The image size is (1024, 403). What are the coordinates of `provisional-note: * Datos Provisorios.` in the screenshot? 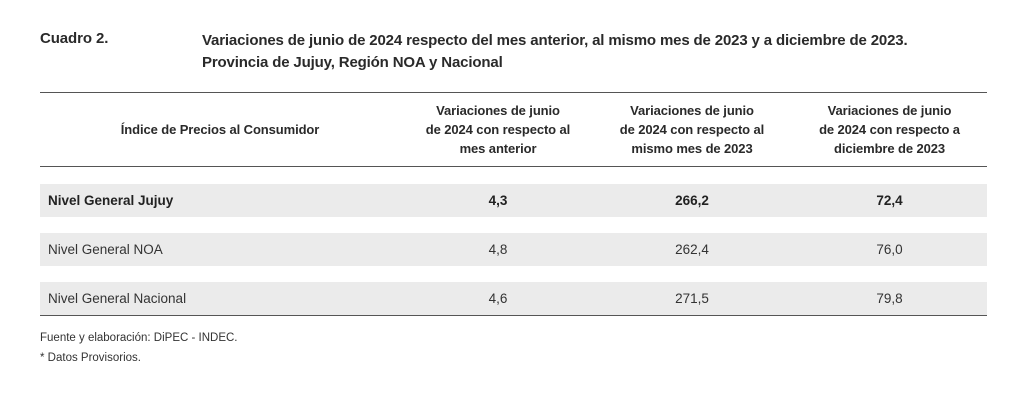 It's located at (90, 358).